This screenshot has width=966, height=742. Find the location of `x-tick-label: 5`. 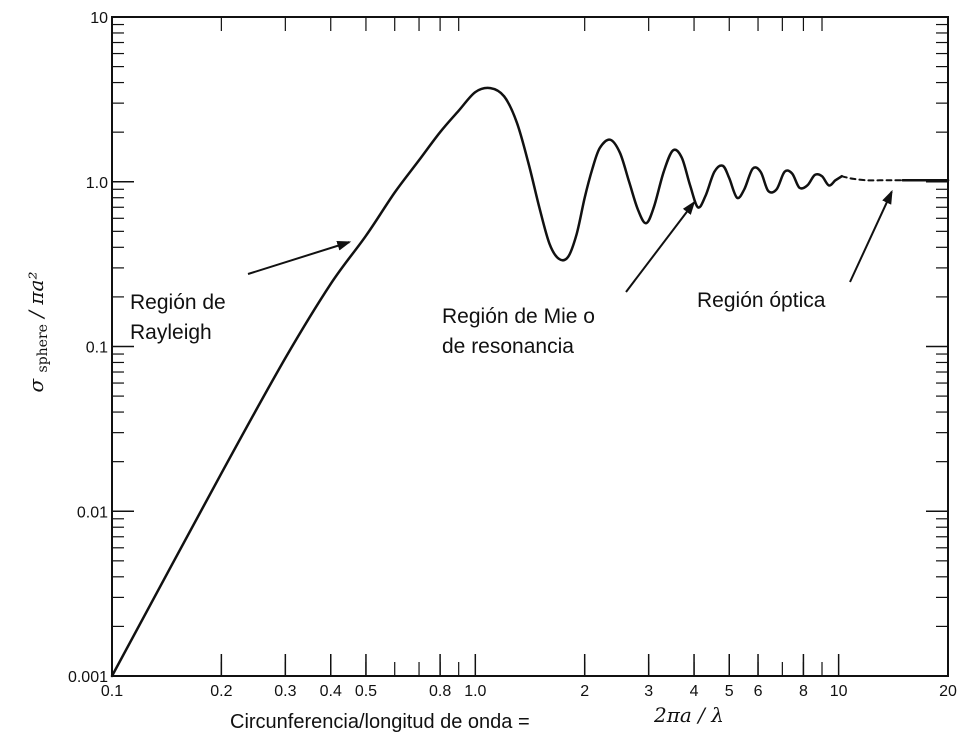

x-tick-label: 5 is located at coordinates (729, 691).